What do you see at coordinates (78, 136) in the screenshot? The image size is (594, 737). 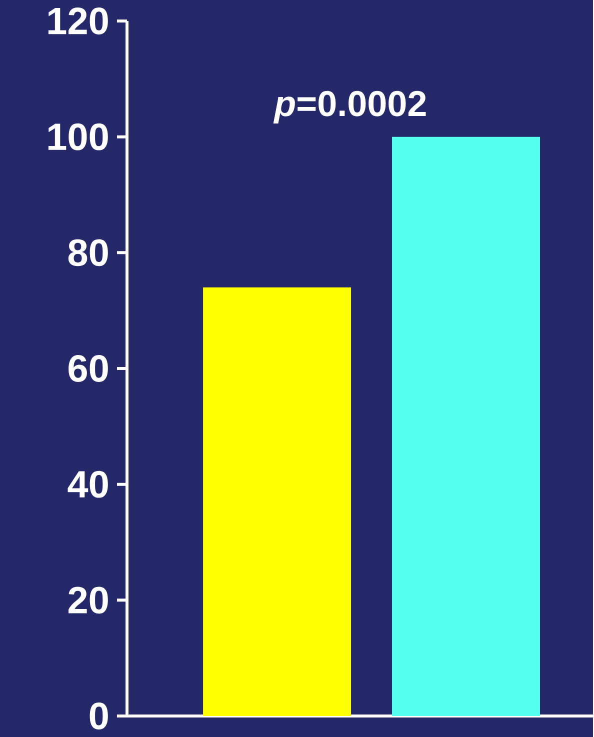 I see `y-tick-label: 100` at bounding box center [78, 136].